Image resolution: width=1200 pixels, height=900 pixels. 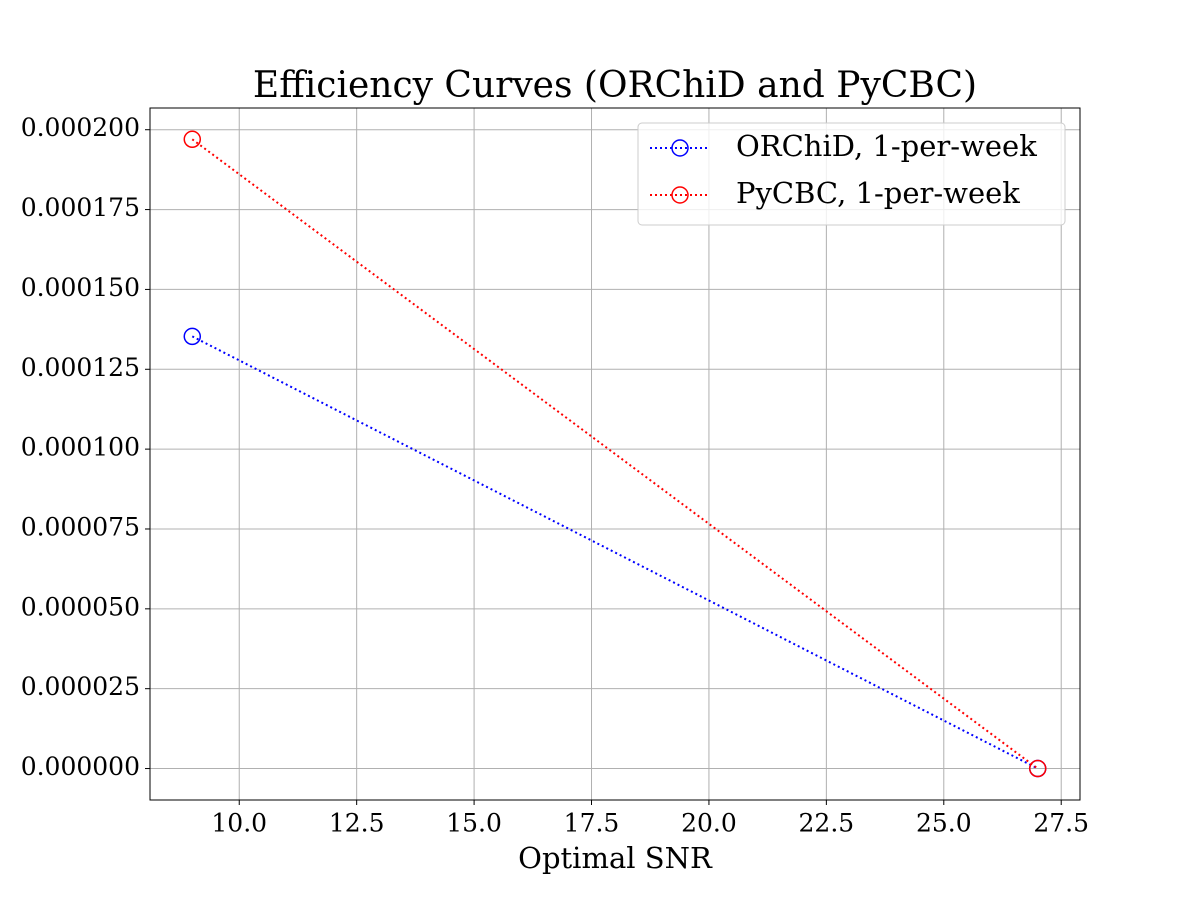 What do you see at coordinates (80, 367) in the screenshot?
I see `y-tick-label: 0.000125` at bounding box center [80, 367].